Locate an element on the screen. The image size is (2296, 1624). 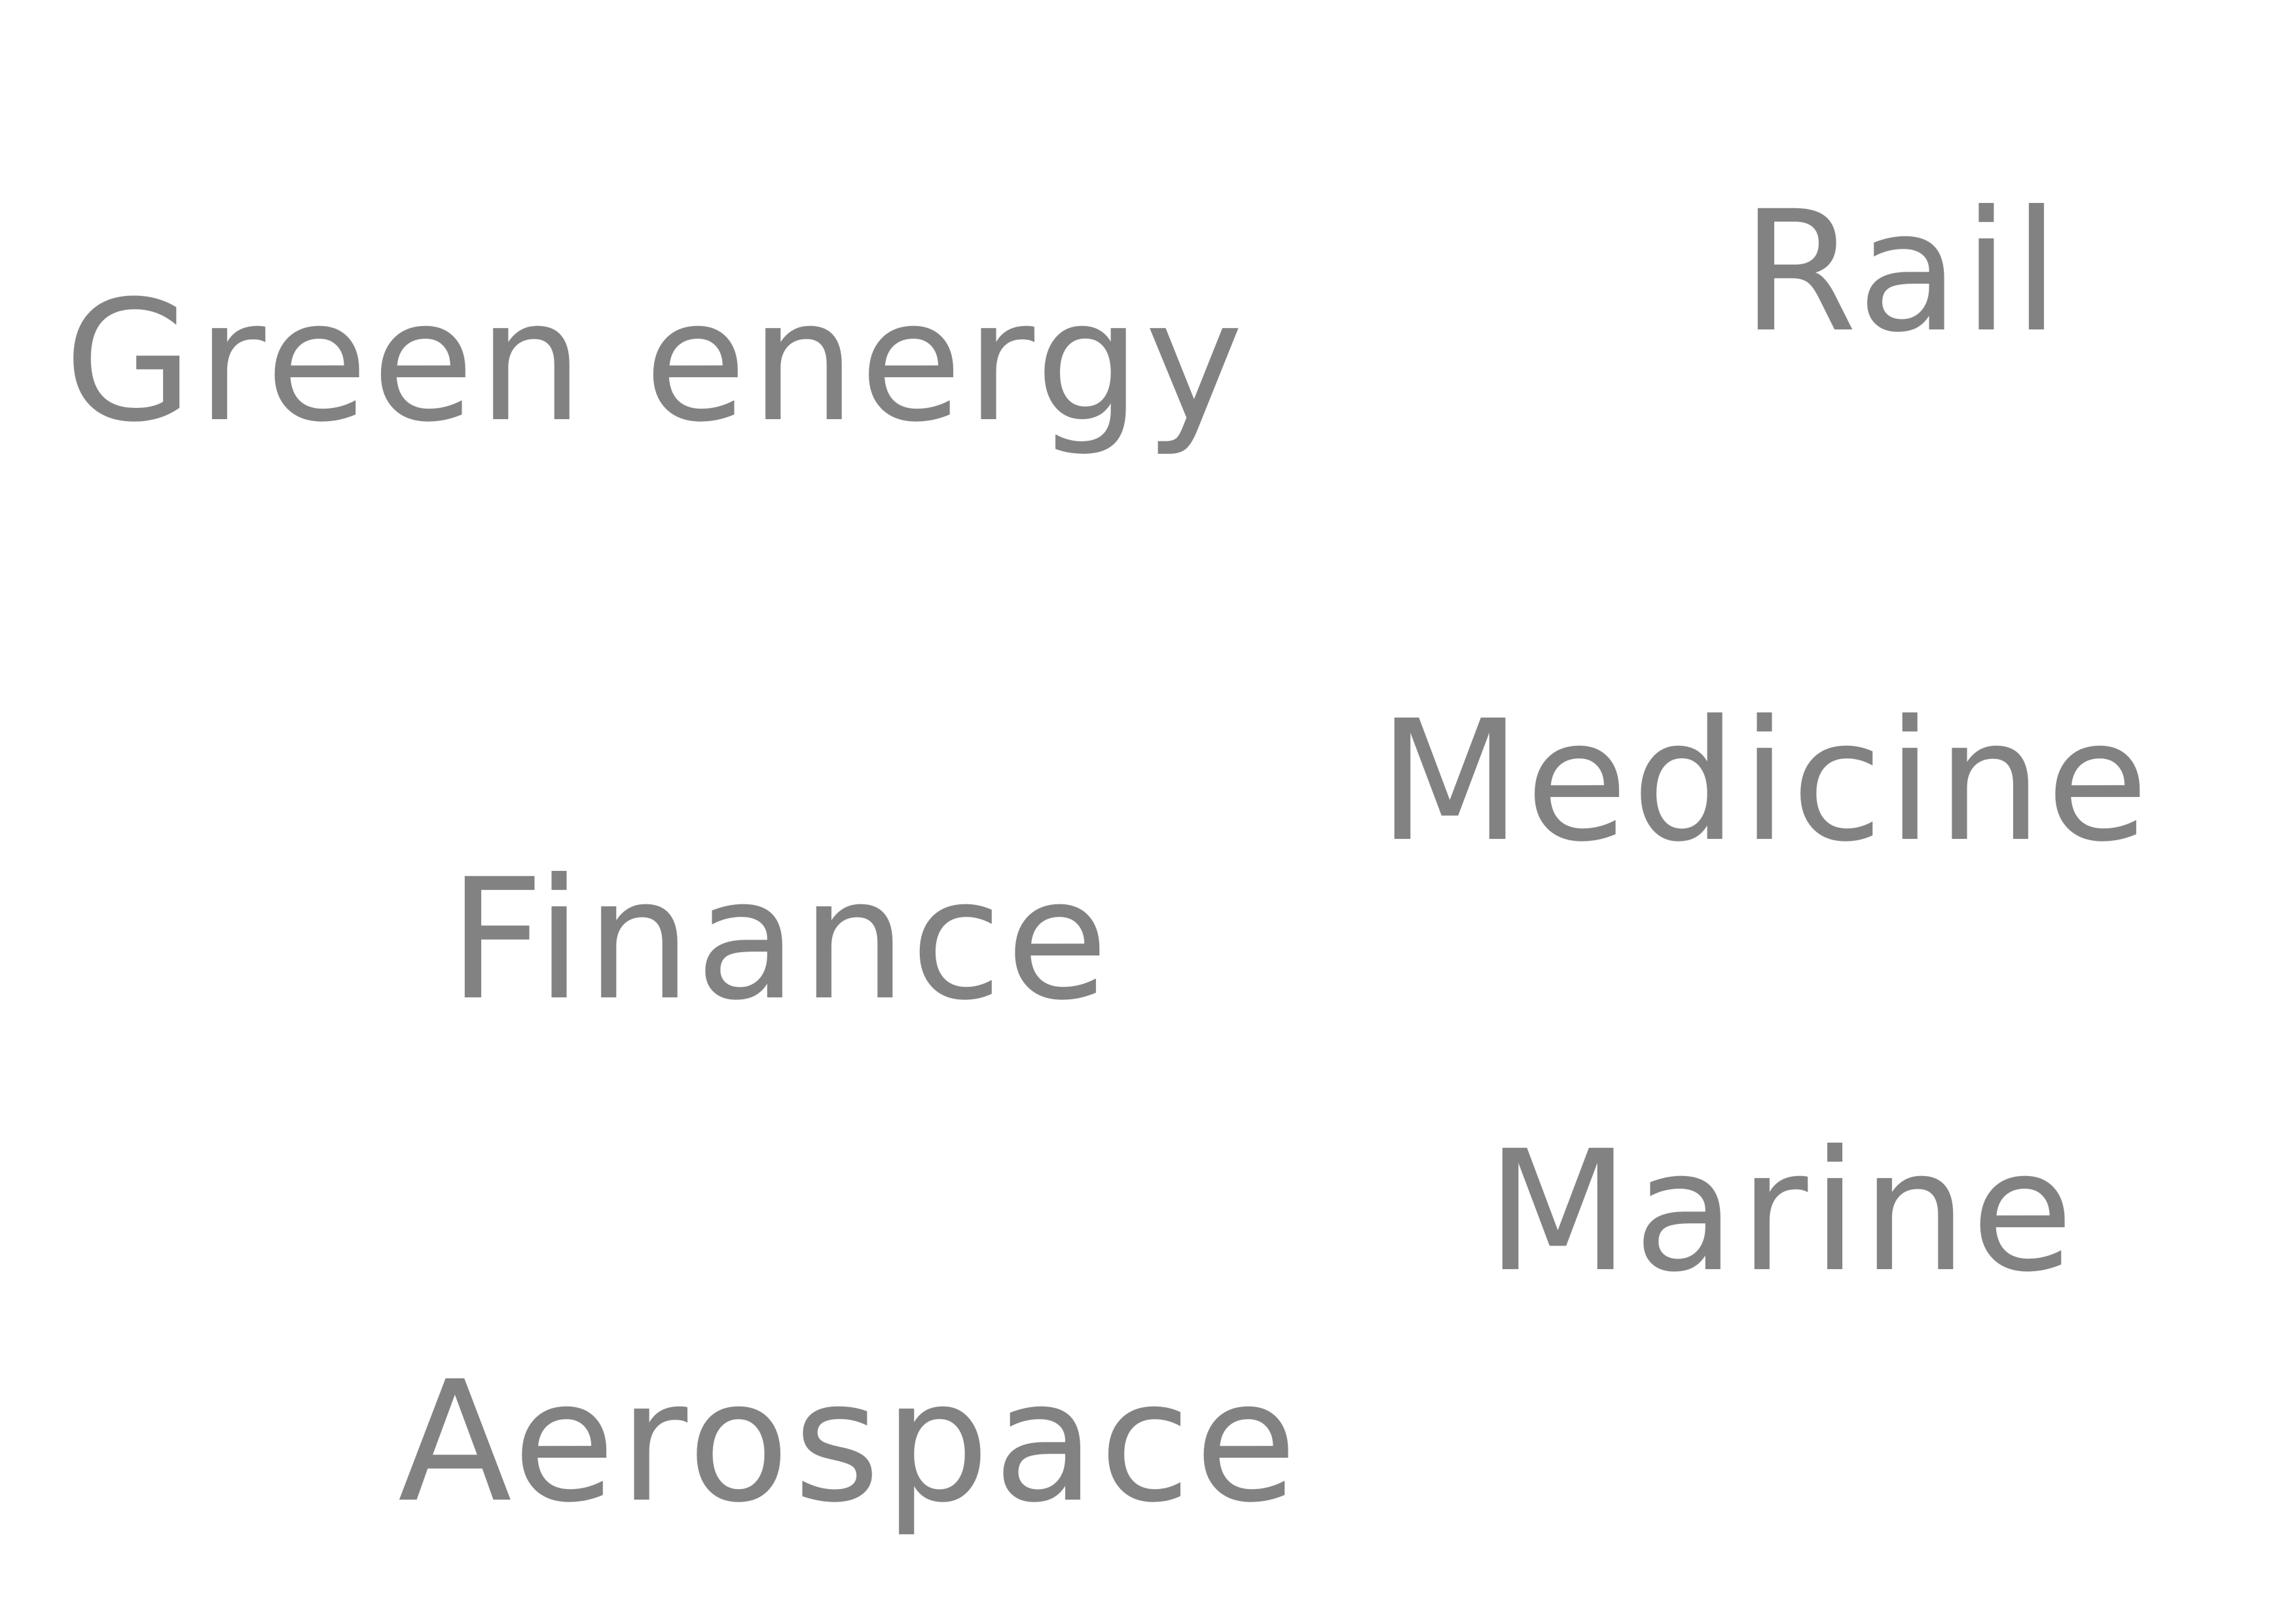
word-green-energy: Green energy is located at coordinates (655, 361).